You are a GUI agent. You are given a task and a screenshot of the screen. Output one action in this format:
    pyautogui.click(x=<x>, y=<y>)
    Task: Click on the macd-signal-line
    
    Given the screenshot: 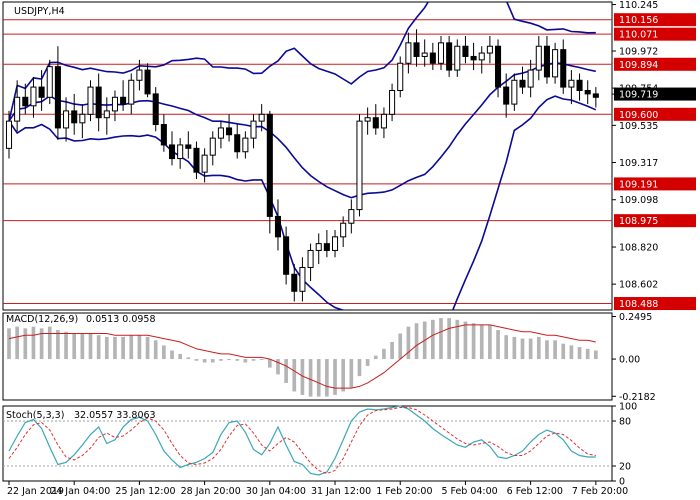 What is the action you would take?
    pyautogui.click(x=302, y=356)
    